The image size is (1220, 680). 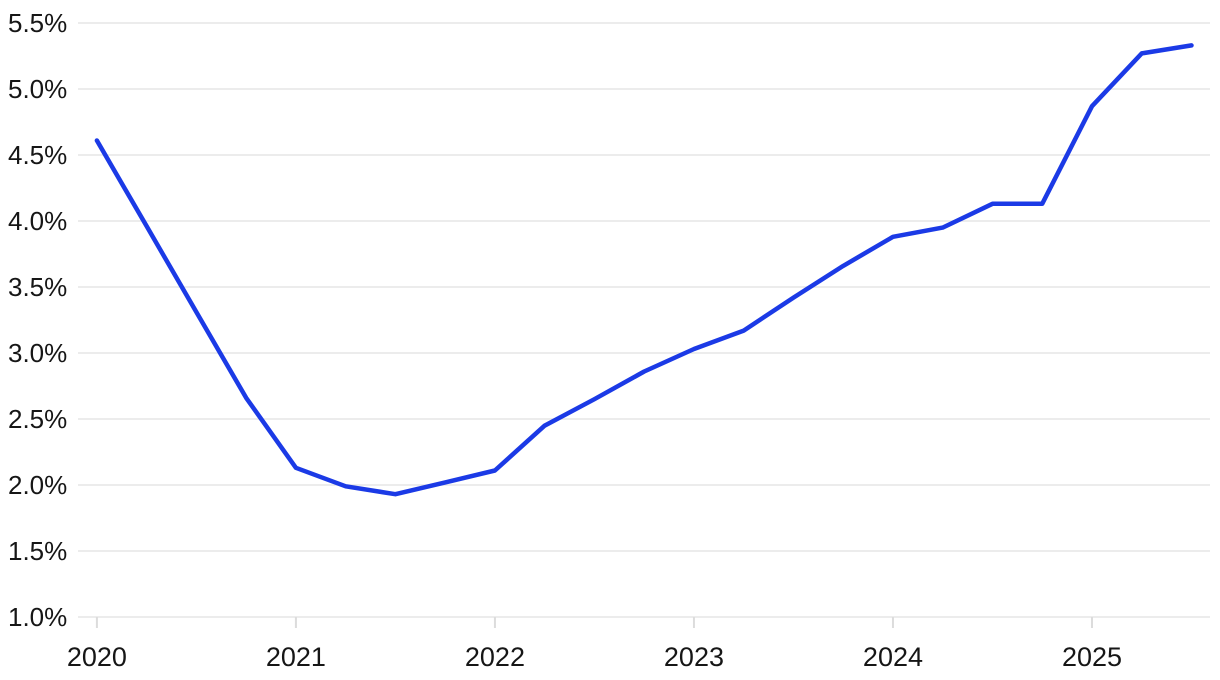 I want to click on y-axis-label: 3.0%, so click(x=37, y=353).